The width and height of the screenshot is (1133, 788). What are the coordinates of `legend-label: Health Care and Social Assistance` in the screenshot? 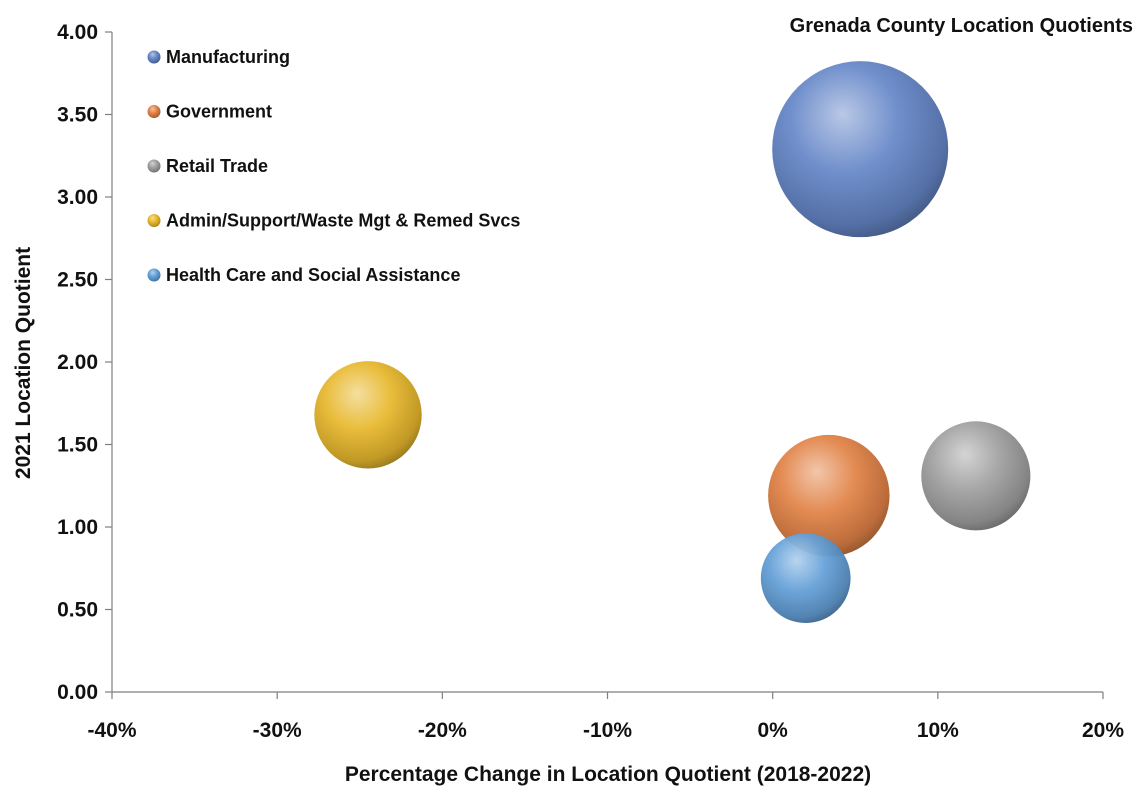 It's located at (313, 275).